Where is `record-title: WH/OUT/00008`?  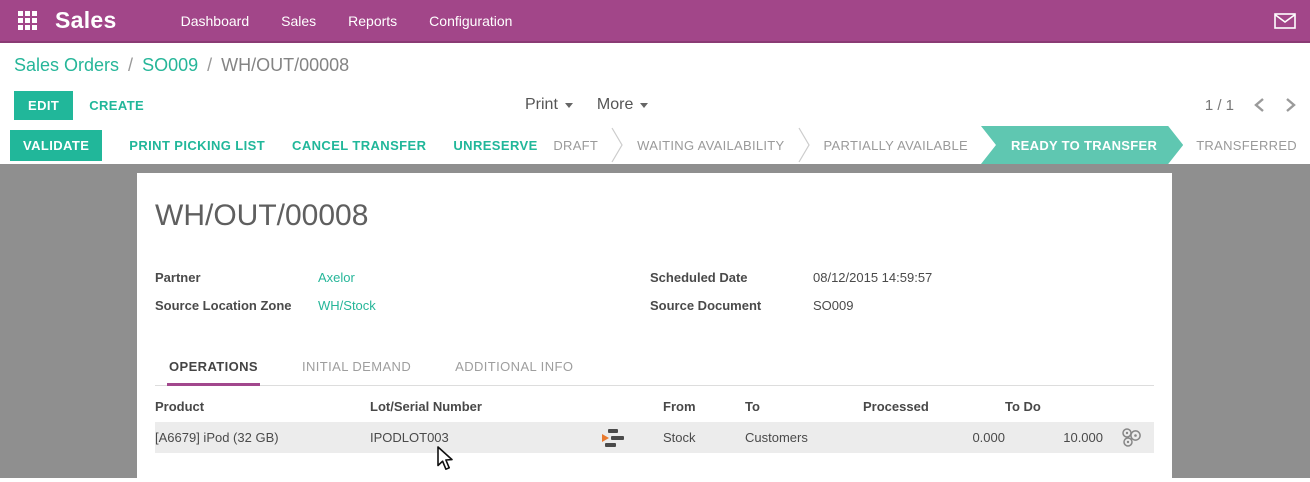 record-title: WH/OUT/00008 is located at coordinates (262, 215).